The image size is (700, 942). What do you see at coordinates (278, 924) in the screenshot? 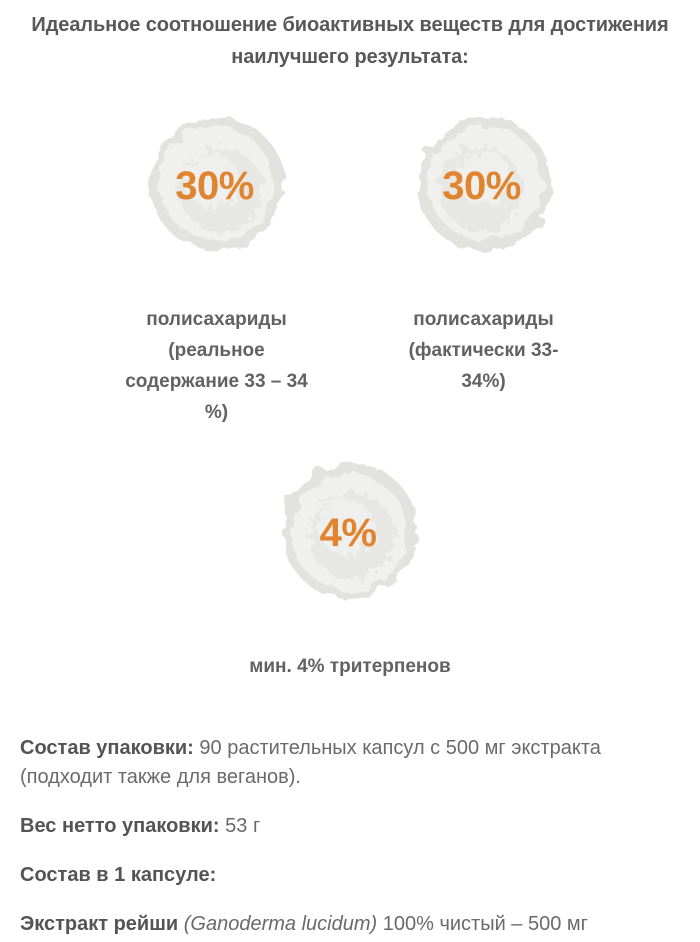
I see `latin-name-italic: (Ganoderma lucidum)` at bounding box center [278, 924].